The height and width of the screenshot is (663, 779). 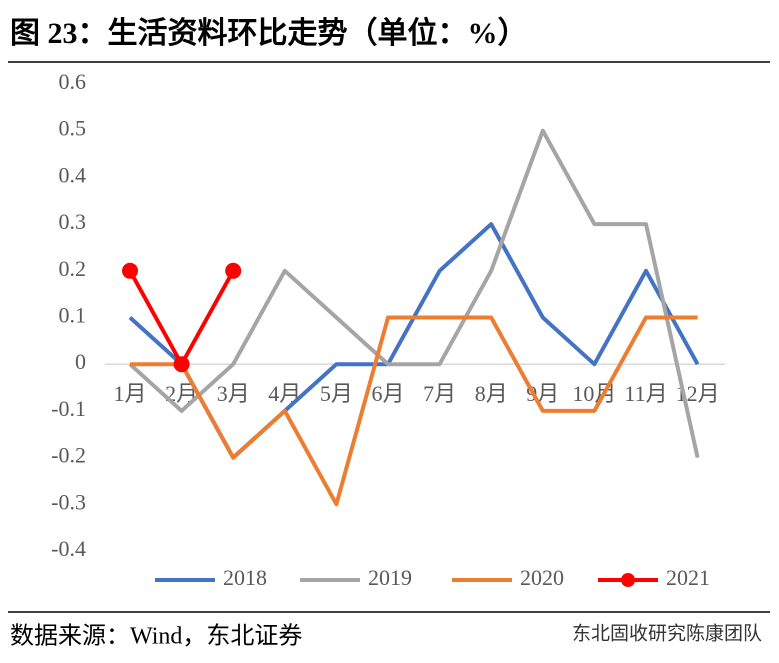 What do you see at coordinates (80, 361) in the screenshot?
I see `y-tick-label: 0` at bounding box center [80, 361].